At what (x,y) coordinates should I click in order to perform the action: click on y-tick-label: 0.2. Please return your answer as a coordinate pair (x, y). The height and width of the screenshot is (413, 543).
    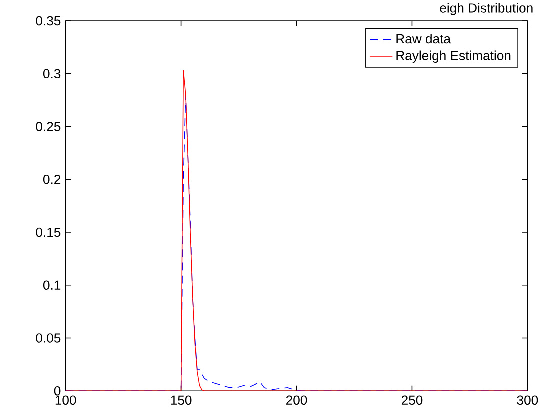
    Looking at the image, I should click on (52, 179).